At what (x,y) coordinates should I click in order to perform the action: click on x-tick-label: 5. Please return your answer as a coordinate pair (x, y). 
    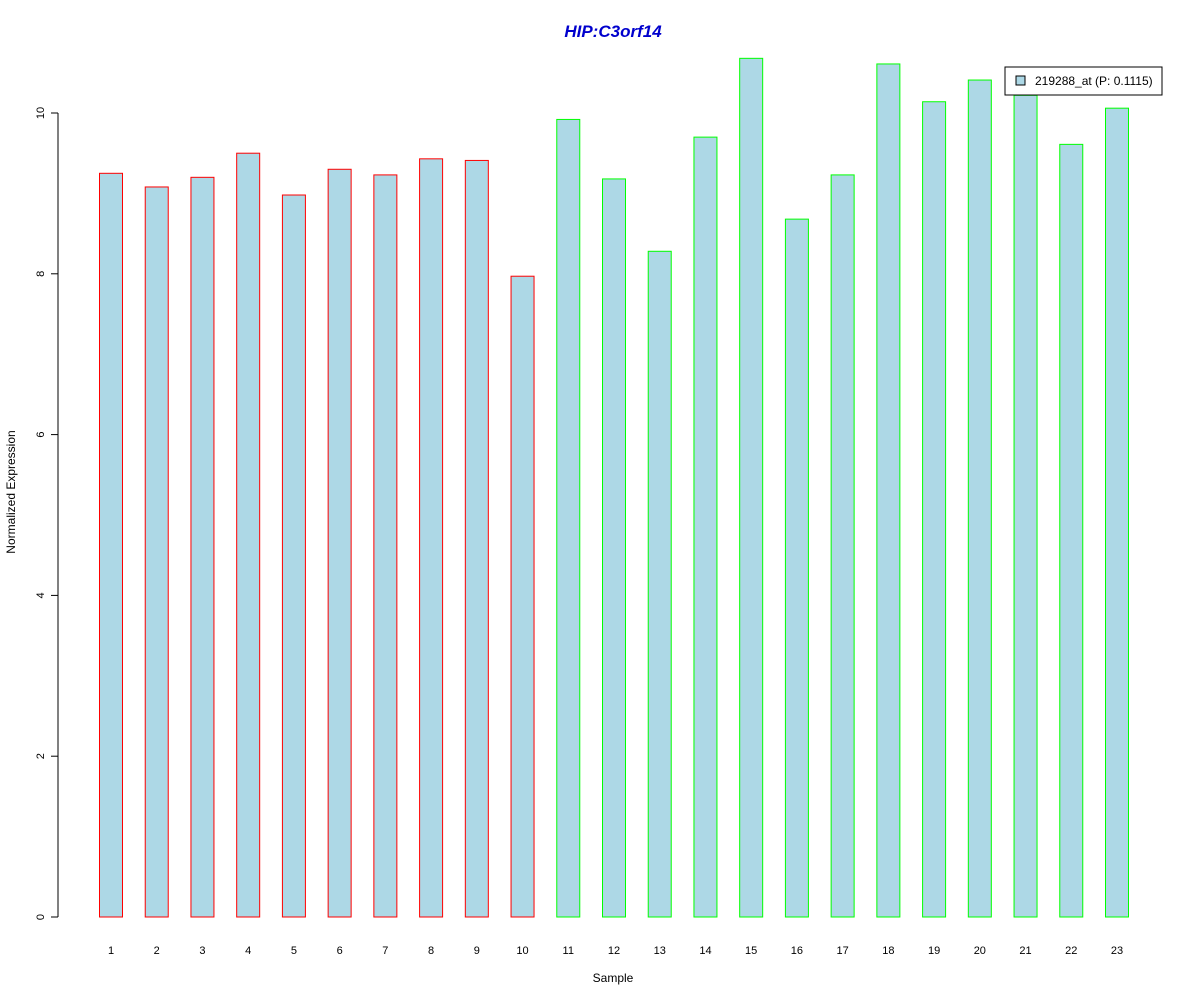
    Looking at the image, I should click on (294, 951).